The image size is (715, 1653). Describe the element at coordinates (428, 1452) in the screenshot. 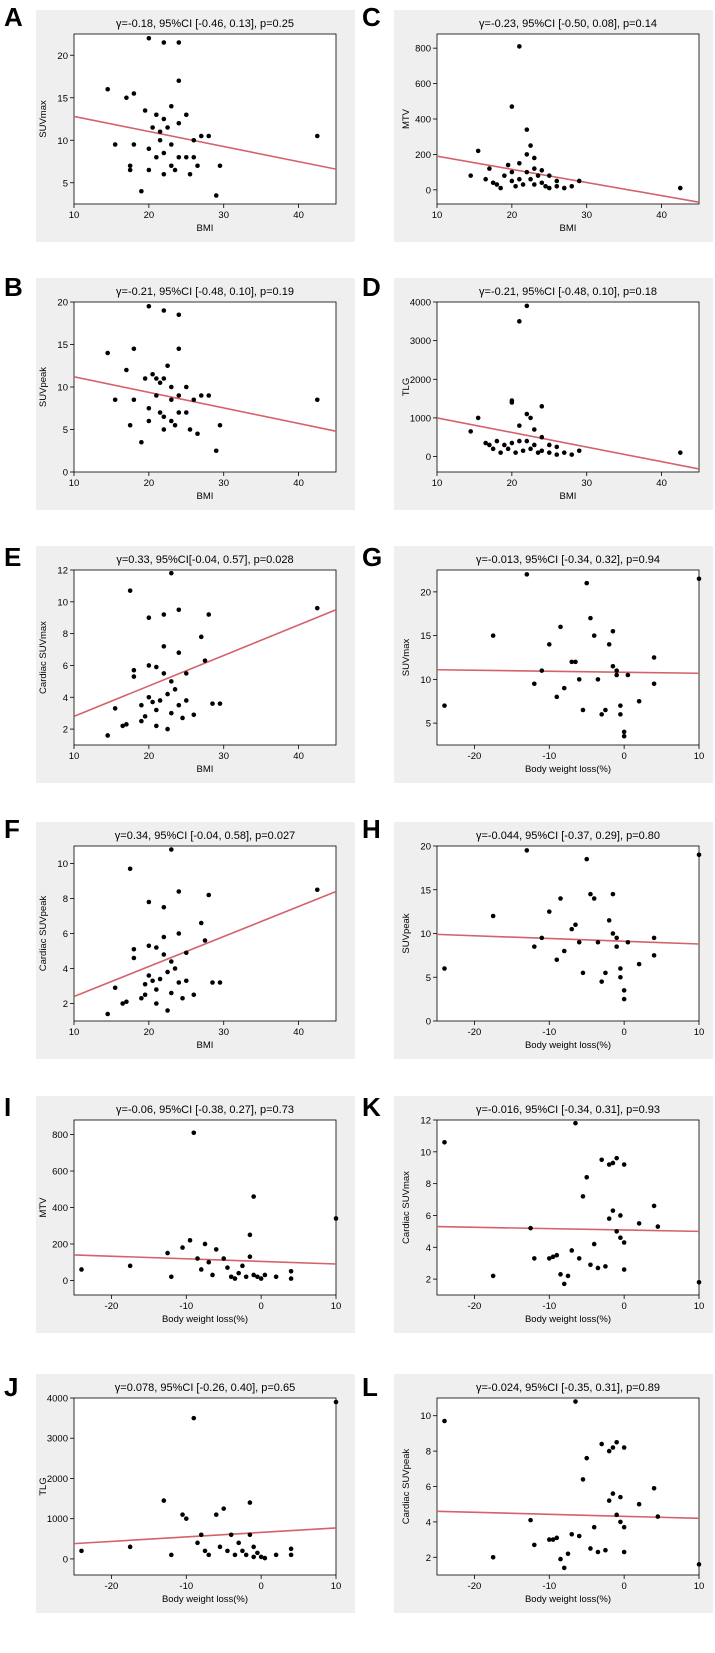

I see `y-tick-label: 8` at that location.